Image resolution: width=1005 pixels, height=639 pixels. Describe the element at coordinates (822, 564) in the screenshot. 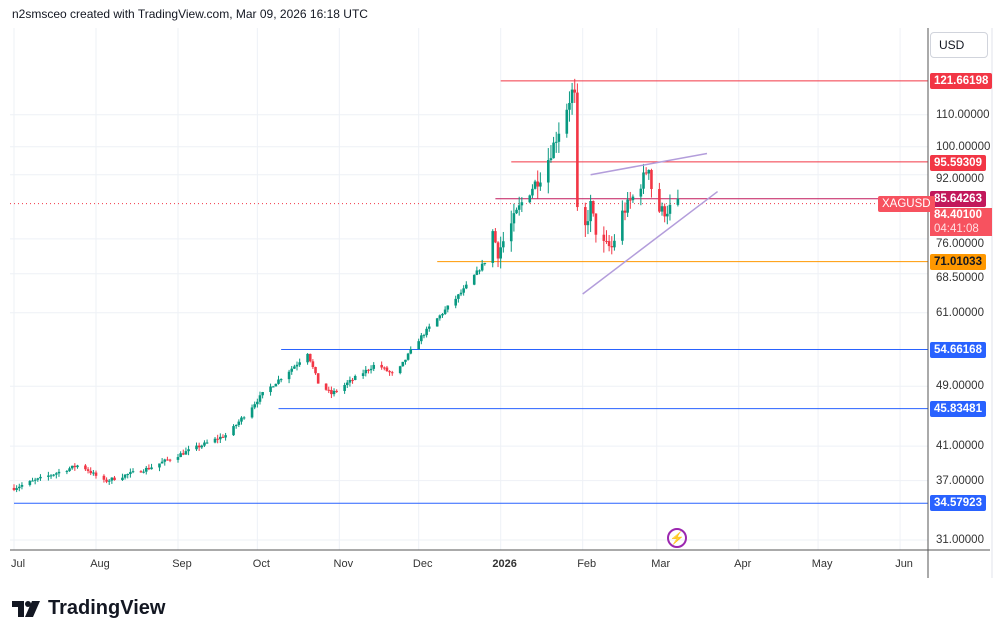

I see `time-tick: May` at that location.